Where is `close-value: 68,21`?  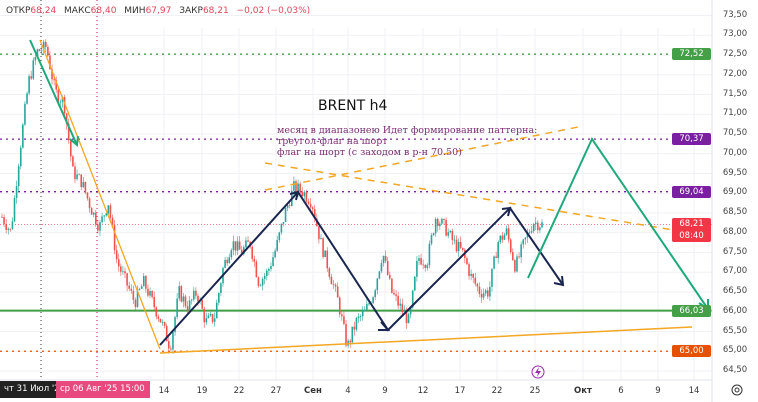
close-value: 68,21 is located at coordinates (215, 11).